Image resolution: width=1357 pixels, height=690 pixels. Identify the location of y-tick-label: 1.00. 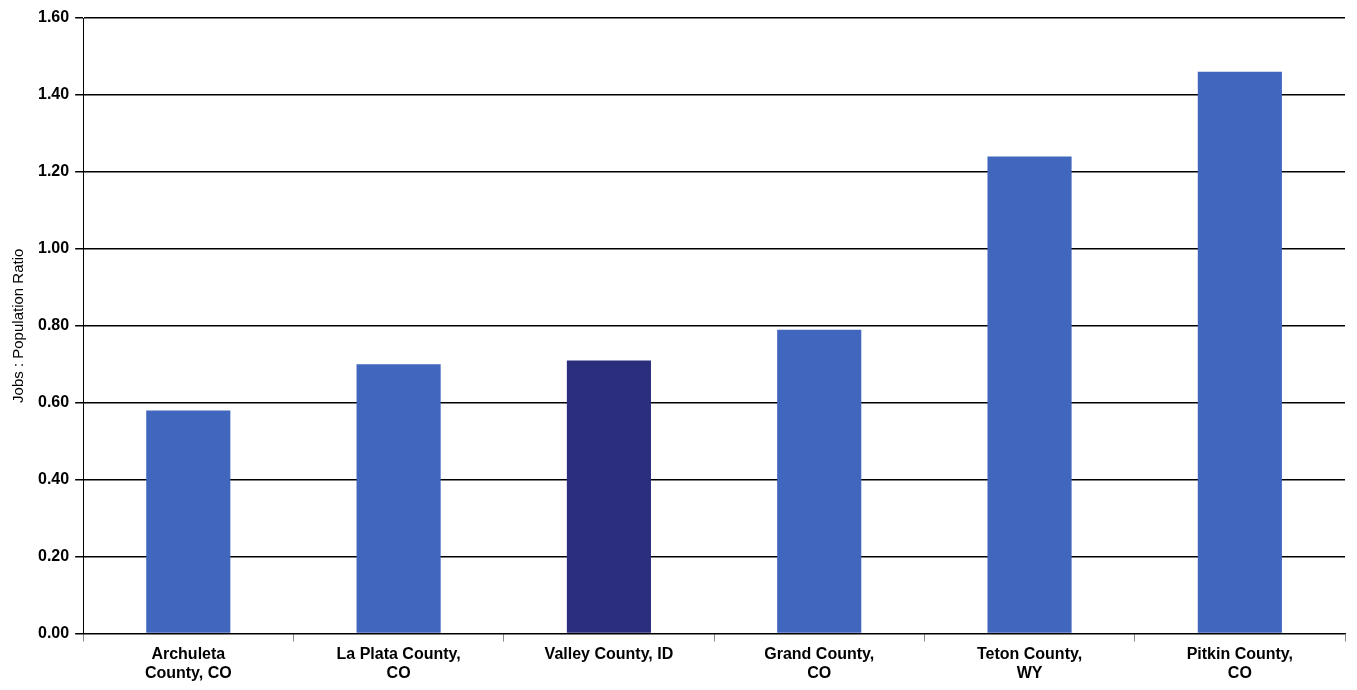
(54, 248).